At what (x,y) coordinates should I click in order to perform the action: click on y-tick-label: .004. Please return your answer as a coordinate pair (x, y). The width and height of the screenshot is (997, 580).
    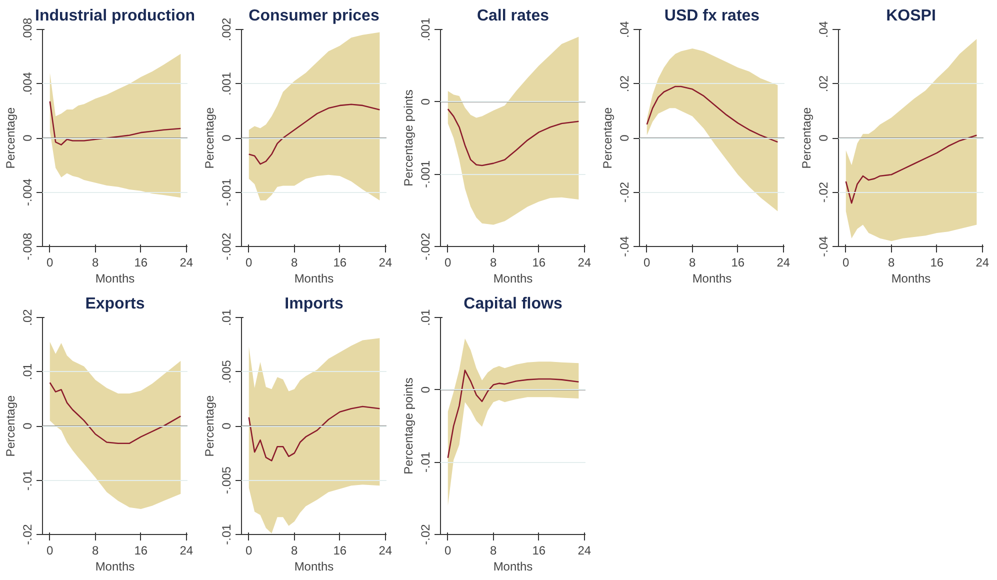
    Looking at the image, I should click on (27, 84).